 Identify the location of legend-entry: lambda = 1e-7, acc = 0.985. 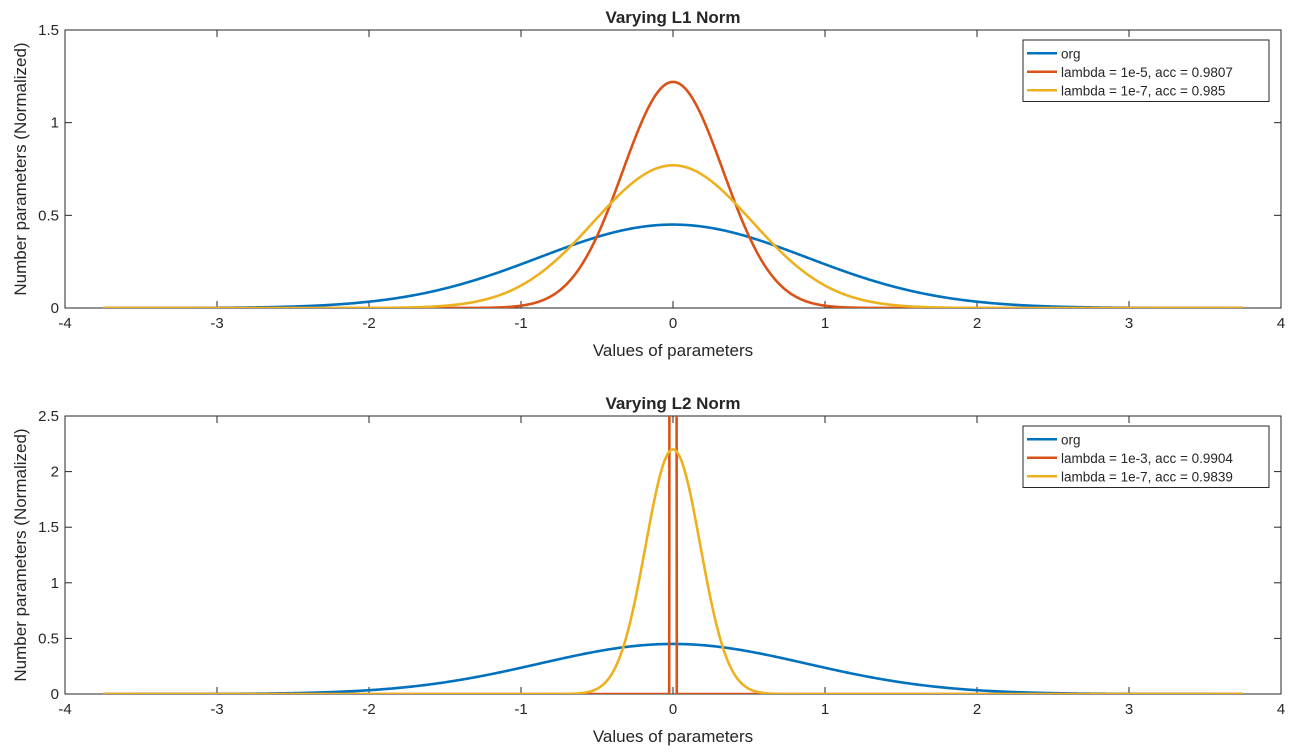
(1143, 90).